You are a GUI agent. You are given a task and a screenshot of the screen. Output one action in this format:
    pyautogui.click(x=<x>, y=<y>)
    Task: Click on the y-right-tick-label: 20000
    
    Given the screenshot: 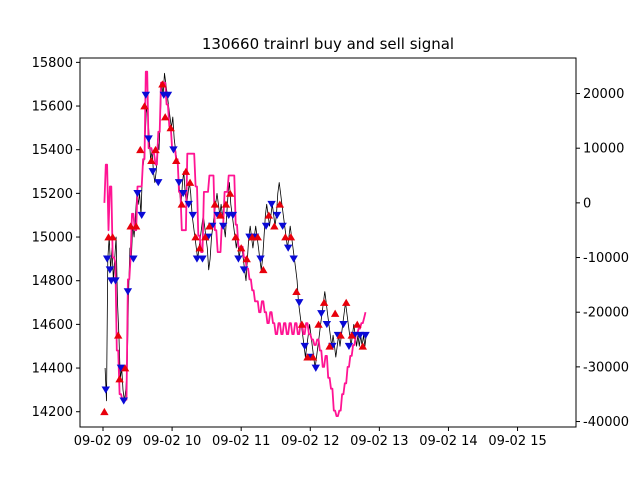 What is the action you would take?
    pyautogui.click(x=603, y=94)
    